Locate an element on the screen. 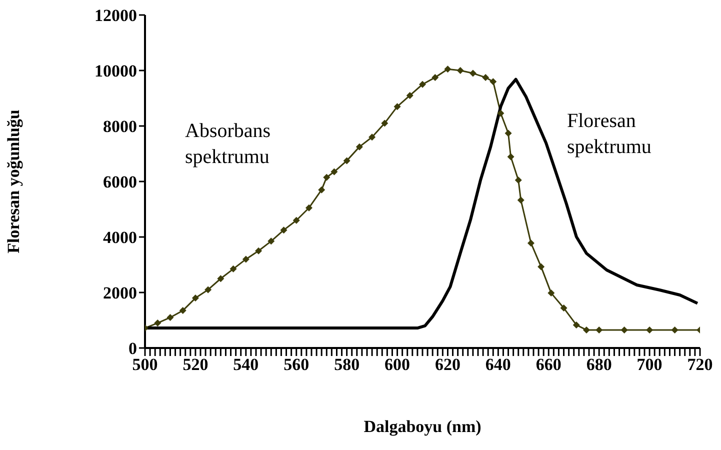  x-tick-label: 520 is located at coordinates (195, 364).